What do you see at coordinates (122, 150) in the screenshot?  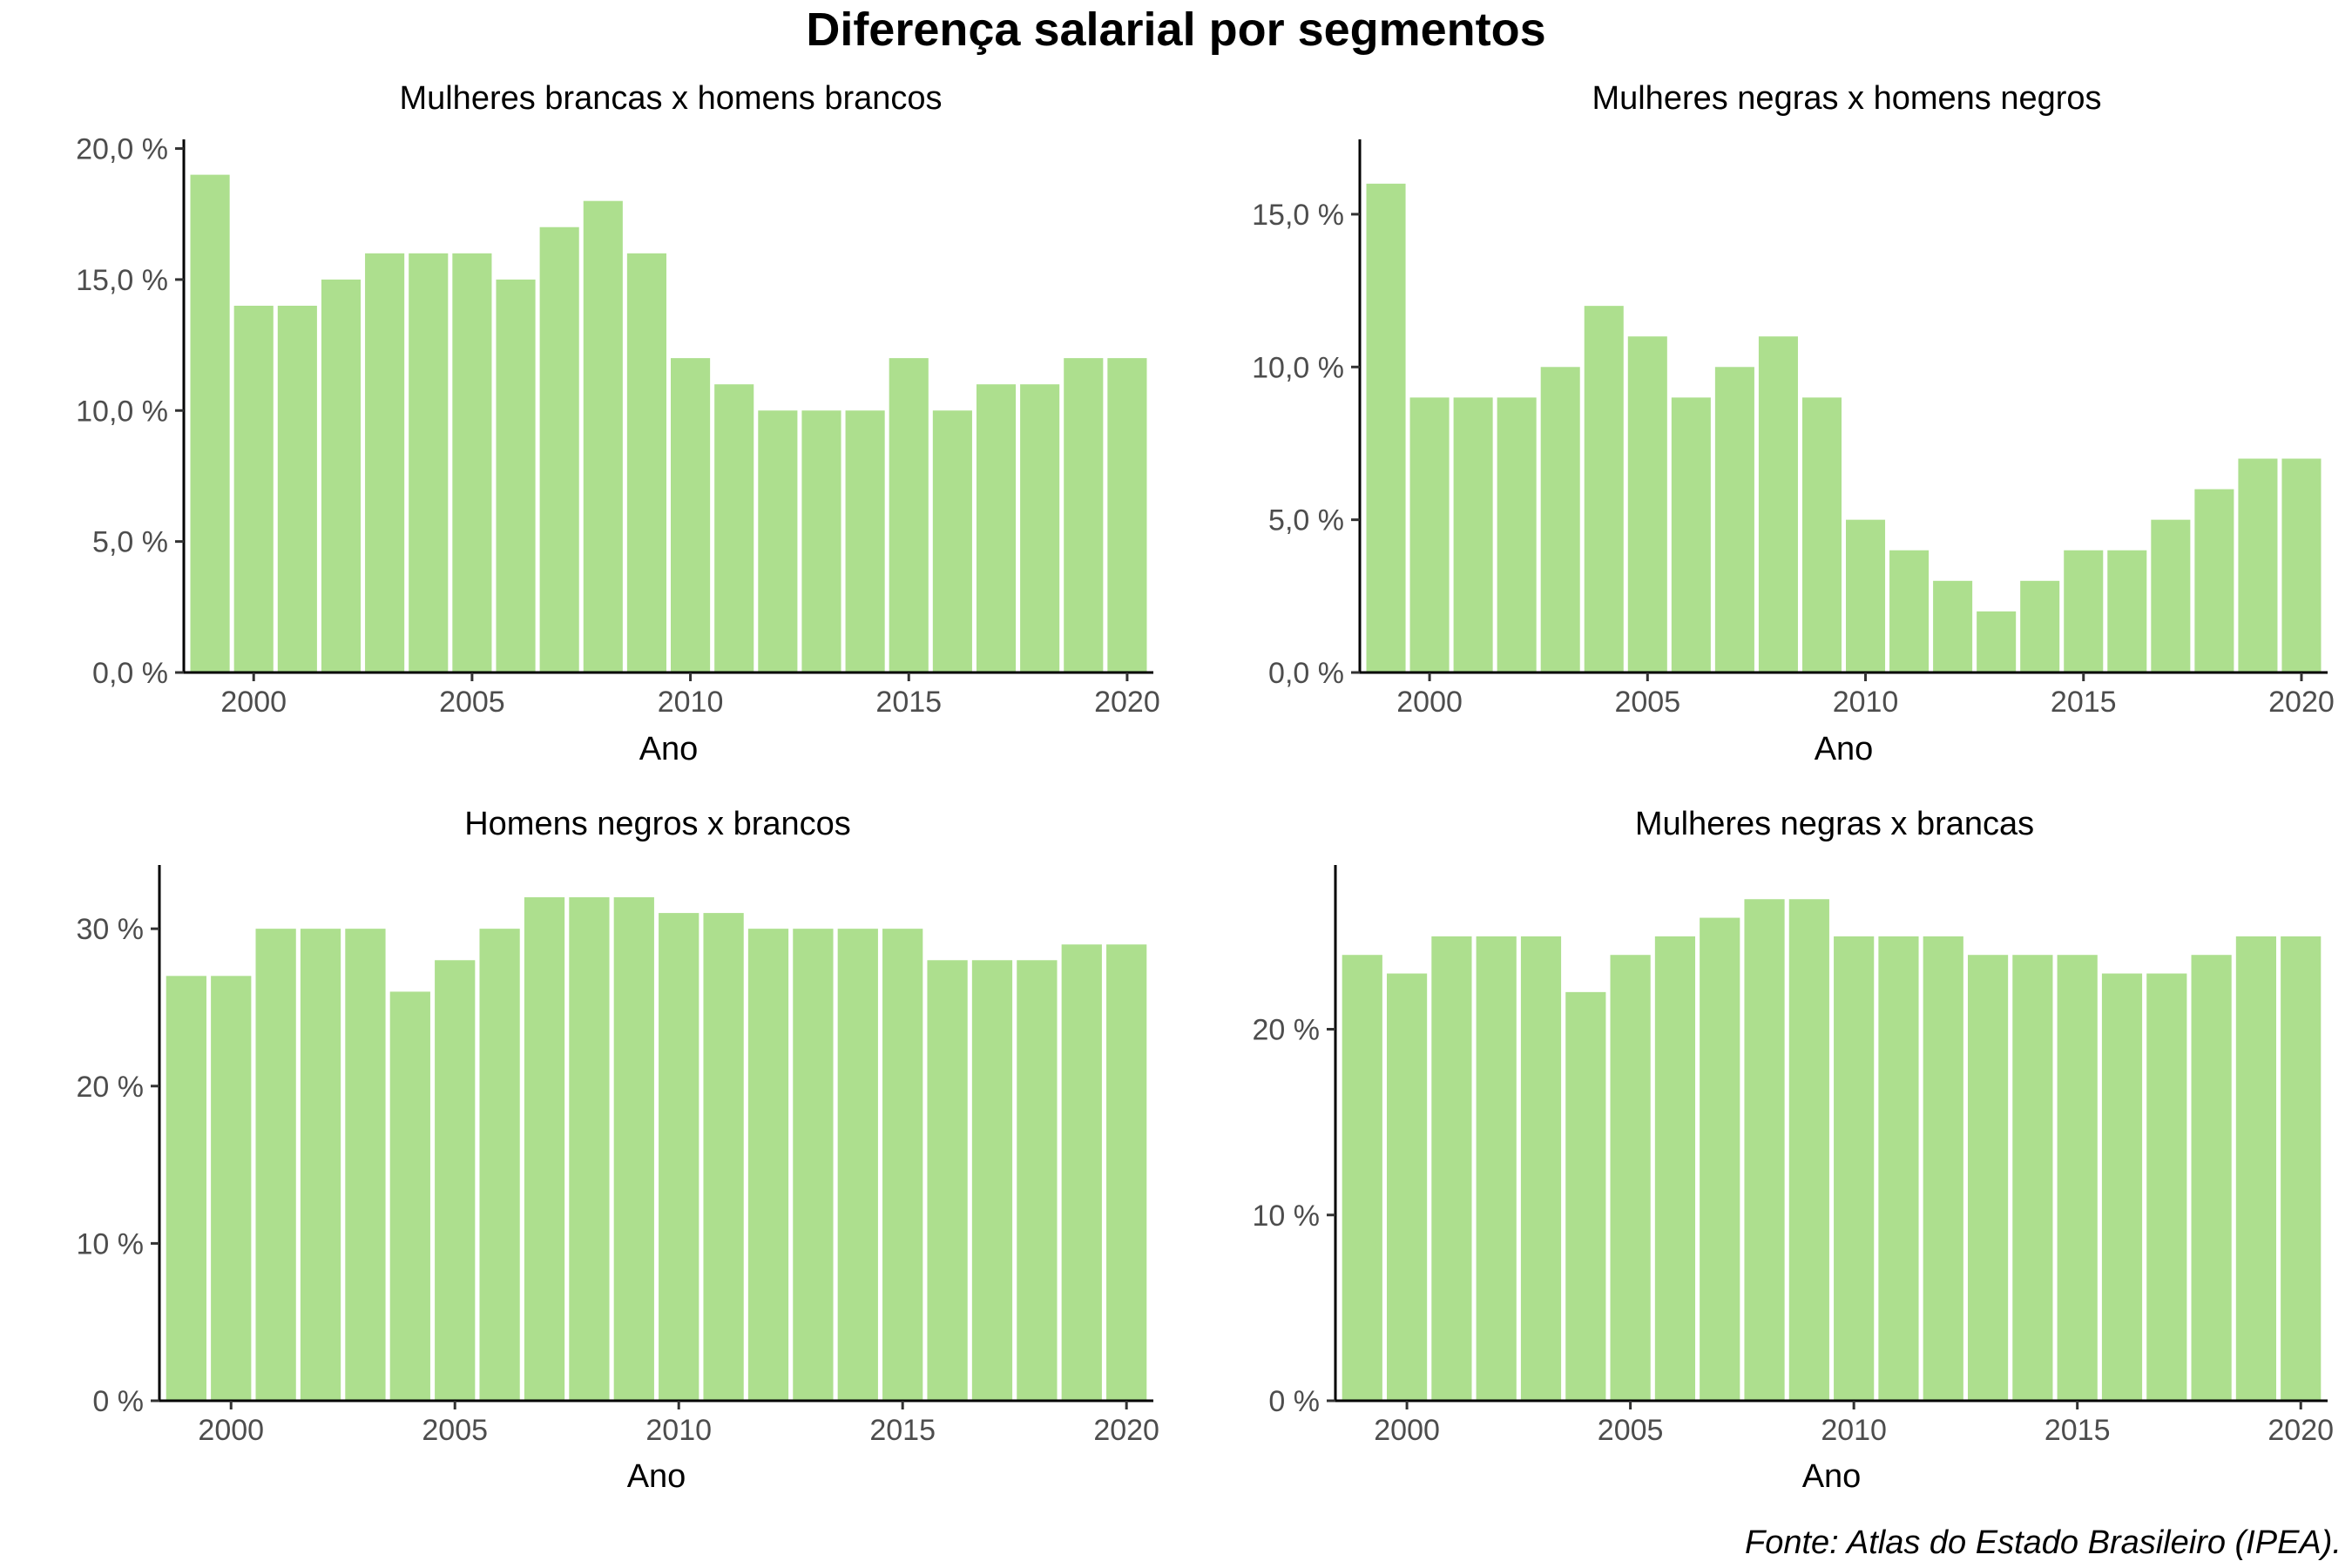 I see `y-tick-label: 20,0 %` at bounding box center [122, 150].